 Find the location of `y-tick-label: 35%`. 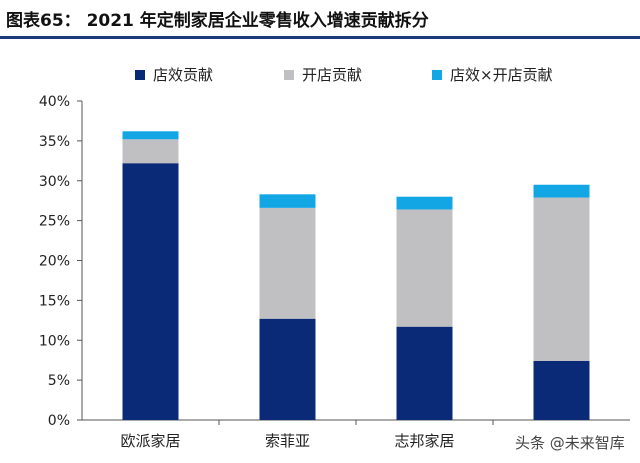

y-tick-label: 35% is located at coordinates (54, 142).